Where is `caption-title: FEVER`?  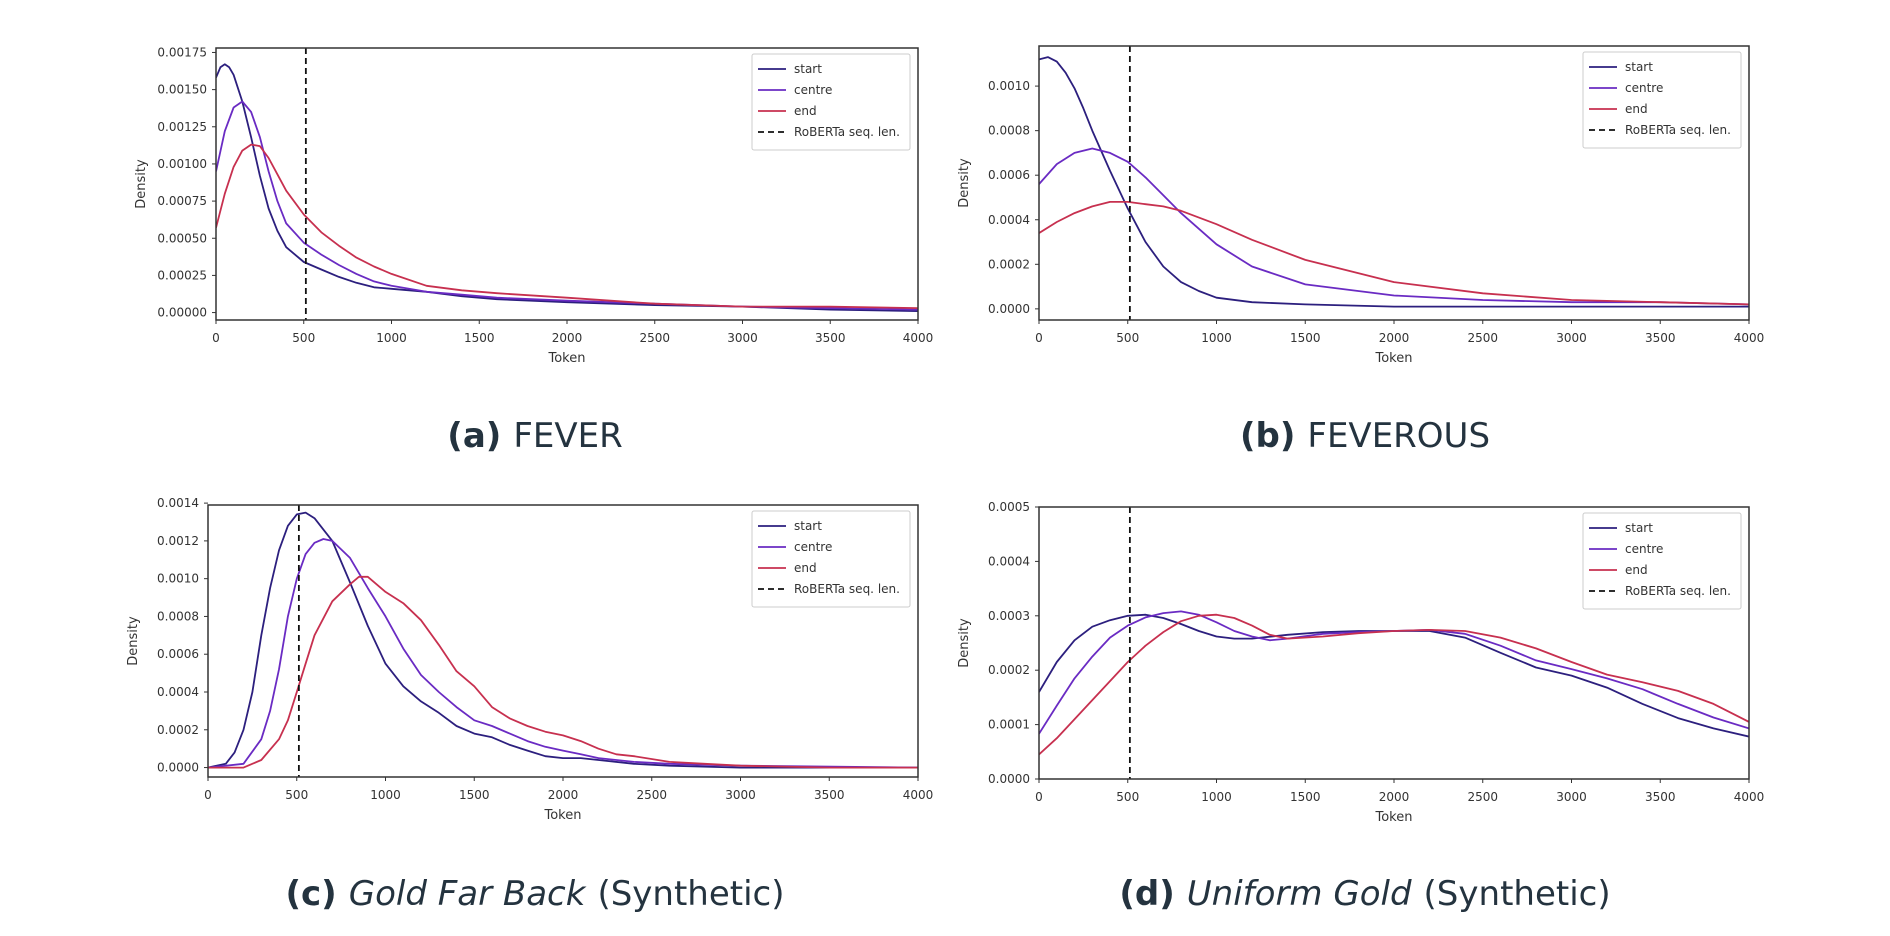 caption-title: FEVER is located at coordinates (567, 436).